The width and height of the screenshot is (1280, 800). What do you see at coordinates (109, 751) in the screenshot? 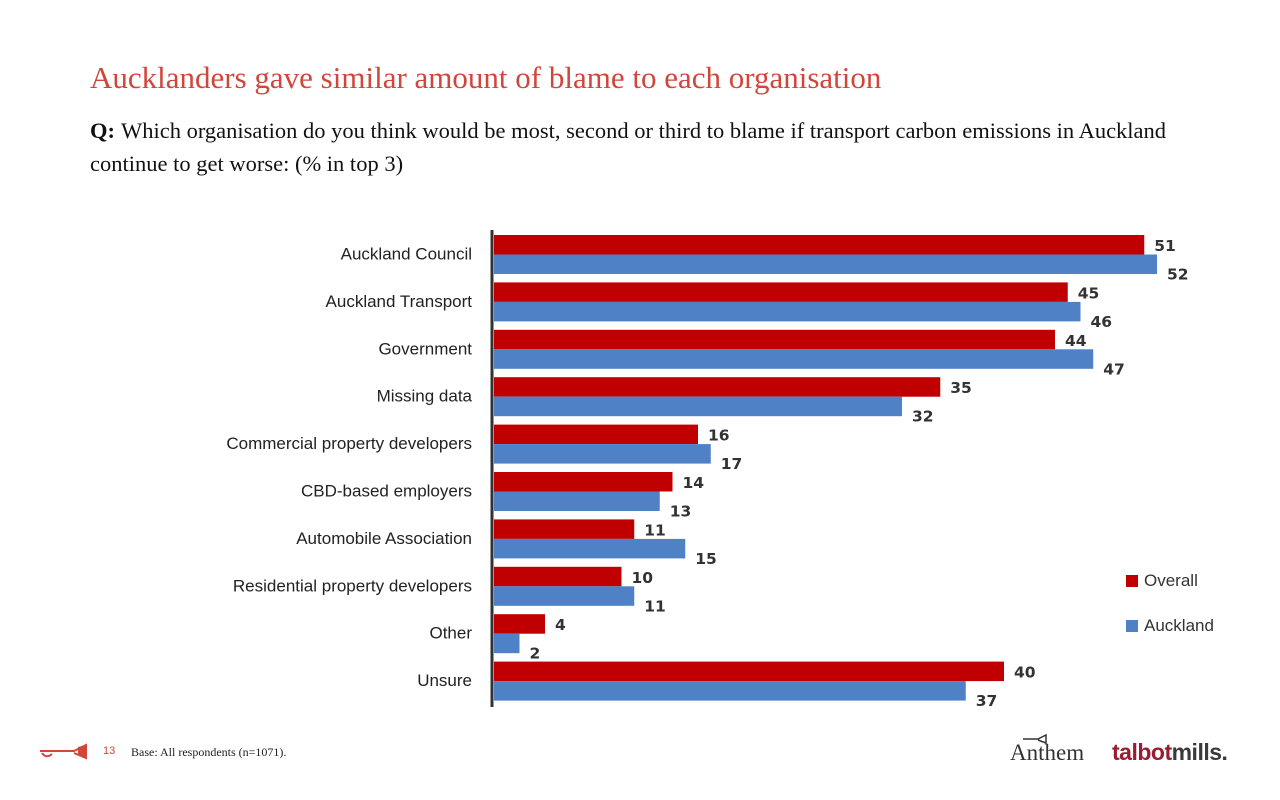
I see `page-number: 13` at bounding box center [109, 751].